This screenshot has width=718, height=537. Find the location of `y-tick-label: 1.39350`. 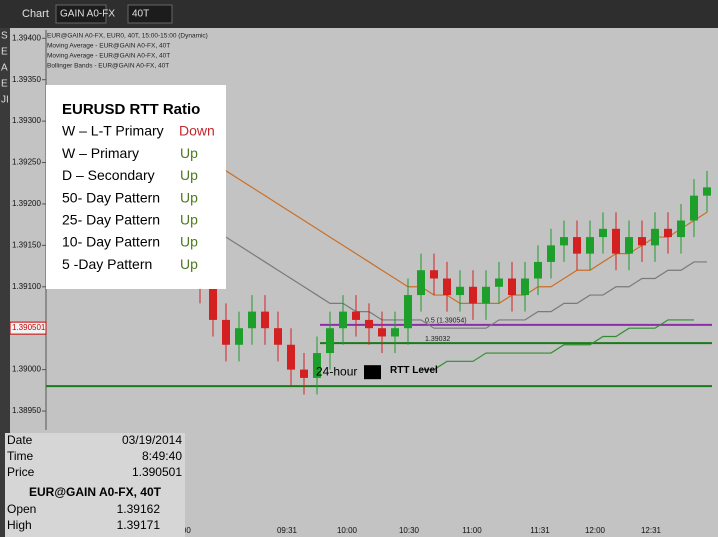

y-tick-label: 1.39350 is located at coordinates (26, 79).